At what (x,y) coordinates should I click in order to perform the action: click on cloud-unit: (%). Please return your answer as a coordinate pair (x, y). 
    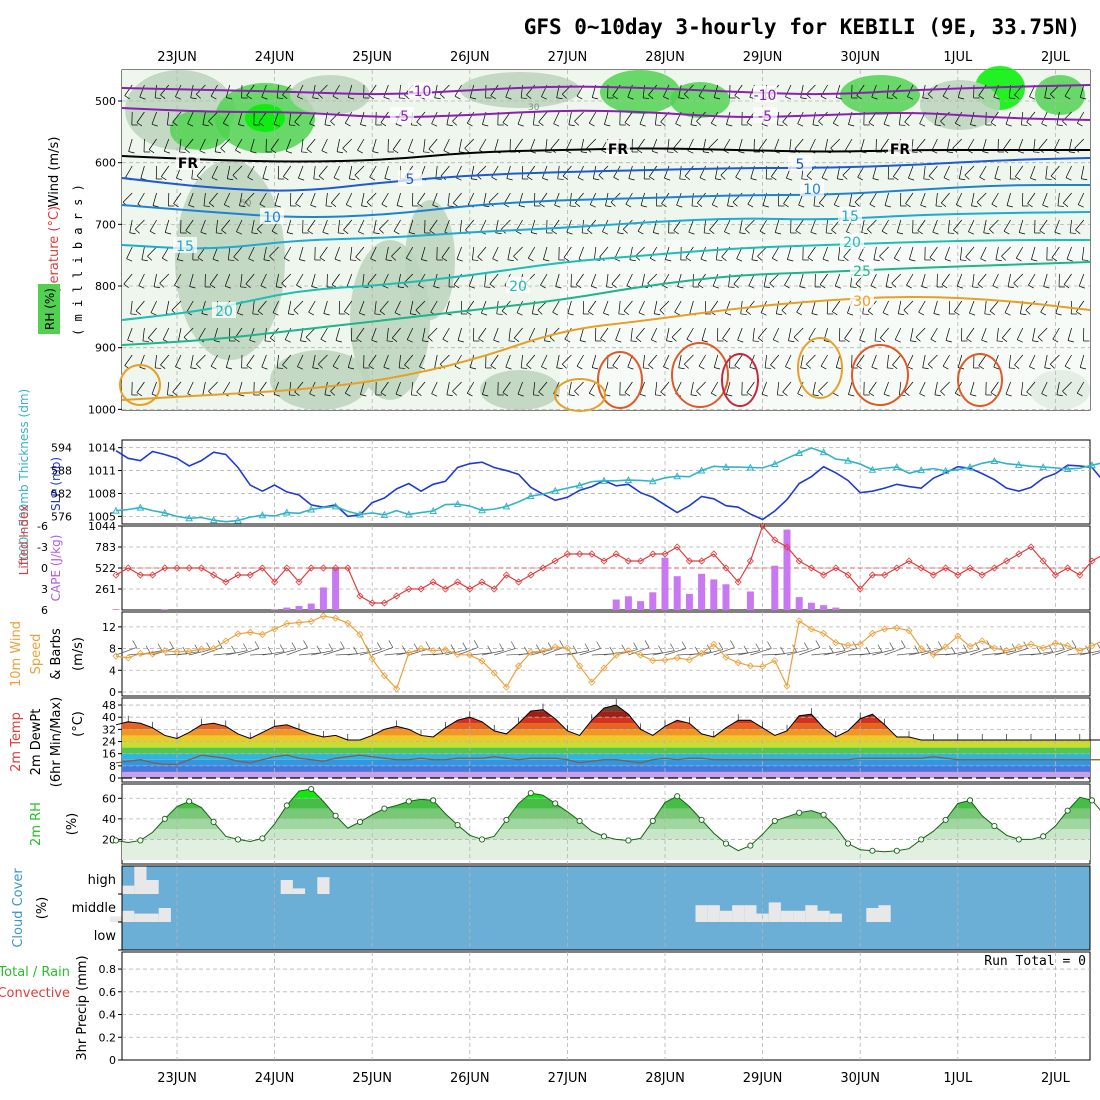
    Looking at the image, I should click on (42, 908).